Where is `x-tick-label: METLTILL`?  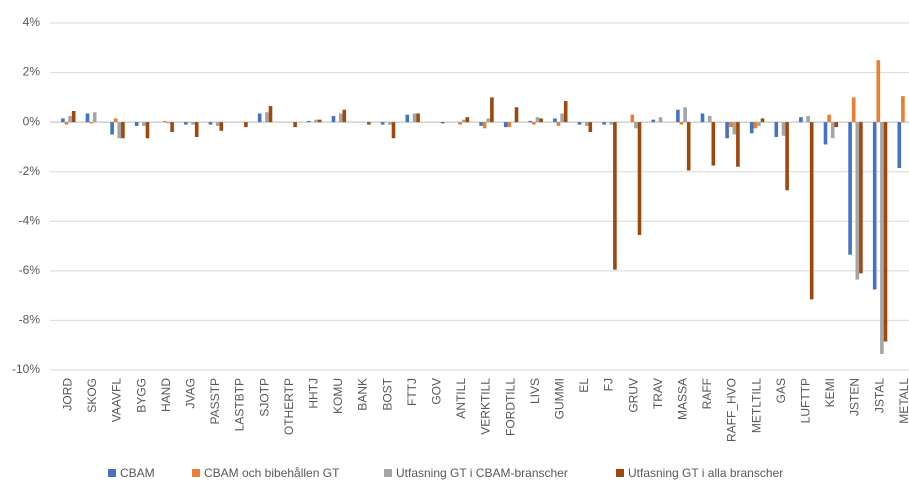 x-tick-label: METLTILL is located at coordinates (756, 405).